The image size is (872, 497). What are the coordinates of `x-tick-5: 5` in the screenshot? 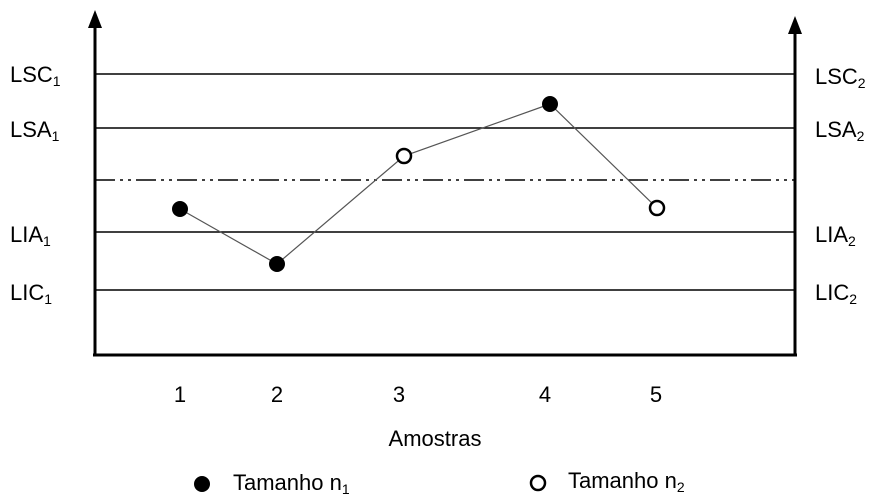 It's located at (656, 394).